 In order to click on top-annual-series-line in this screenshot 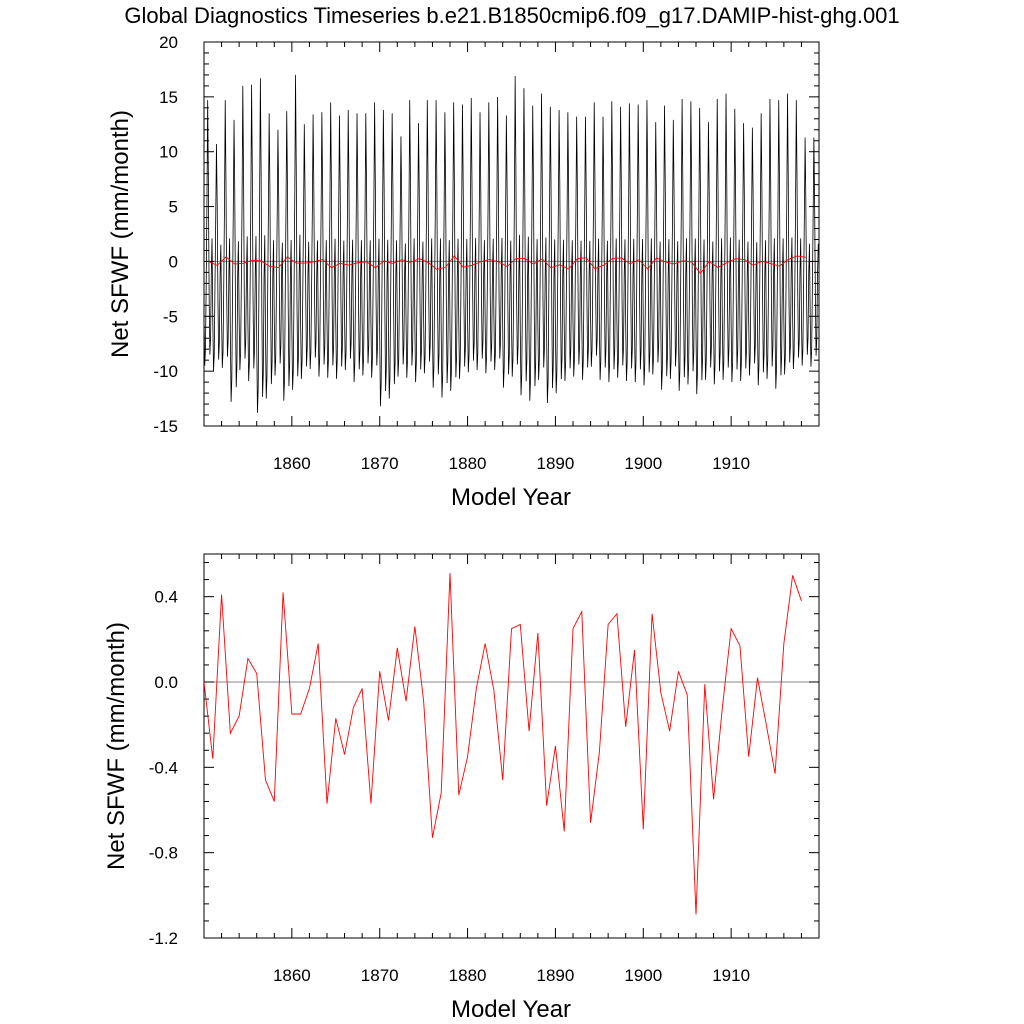, I will do `click(507, 265)`.